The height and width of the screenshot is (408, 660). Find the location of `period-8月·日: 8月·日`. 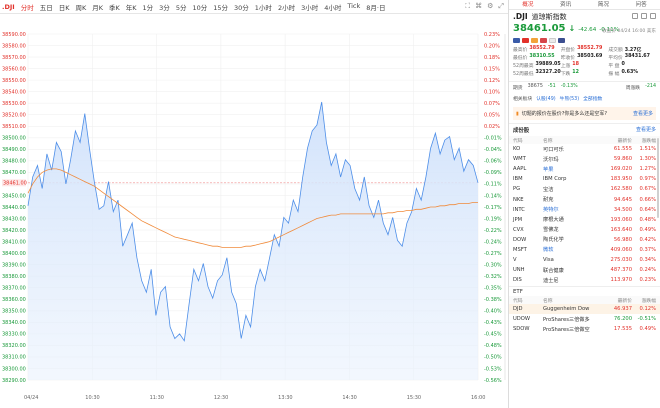

period-8月·日: 8月·日 is located at coordinates (376, 7).